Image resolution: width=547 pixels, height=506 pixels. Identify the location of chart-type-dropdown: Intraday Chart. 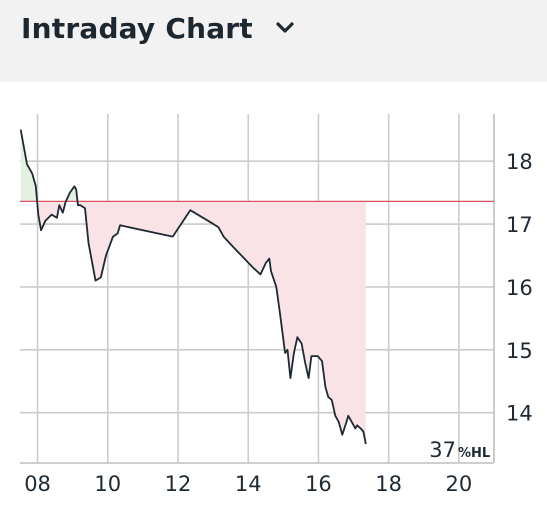
(158, 28).